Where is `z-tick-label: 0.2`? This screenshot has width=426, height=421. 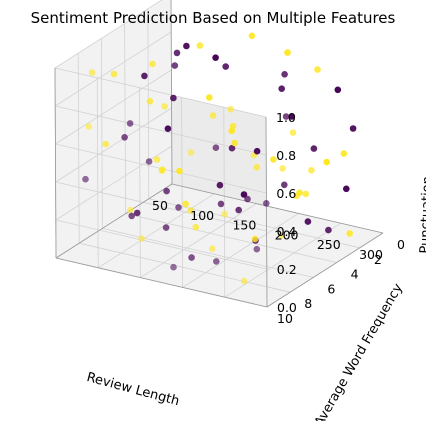 z-tick-label: 0.2 is located at coordinates (287, 269).